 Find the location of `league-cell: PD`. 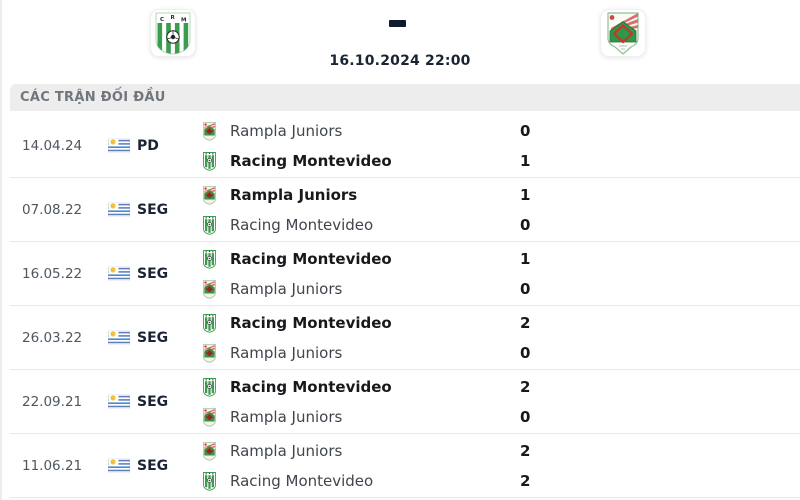

league-cell: PD is located at coordinates (149, 146).